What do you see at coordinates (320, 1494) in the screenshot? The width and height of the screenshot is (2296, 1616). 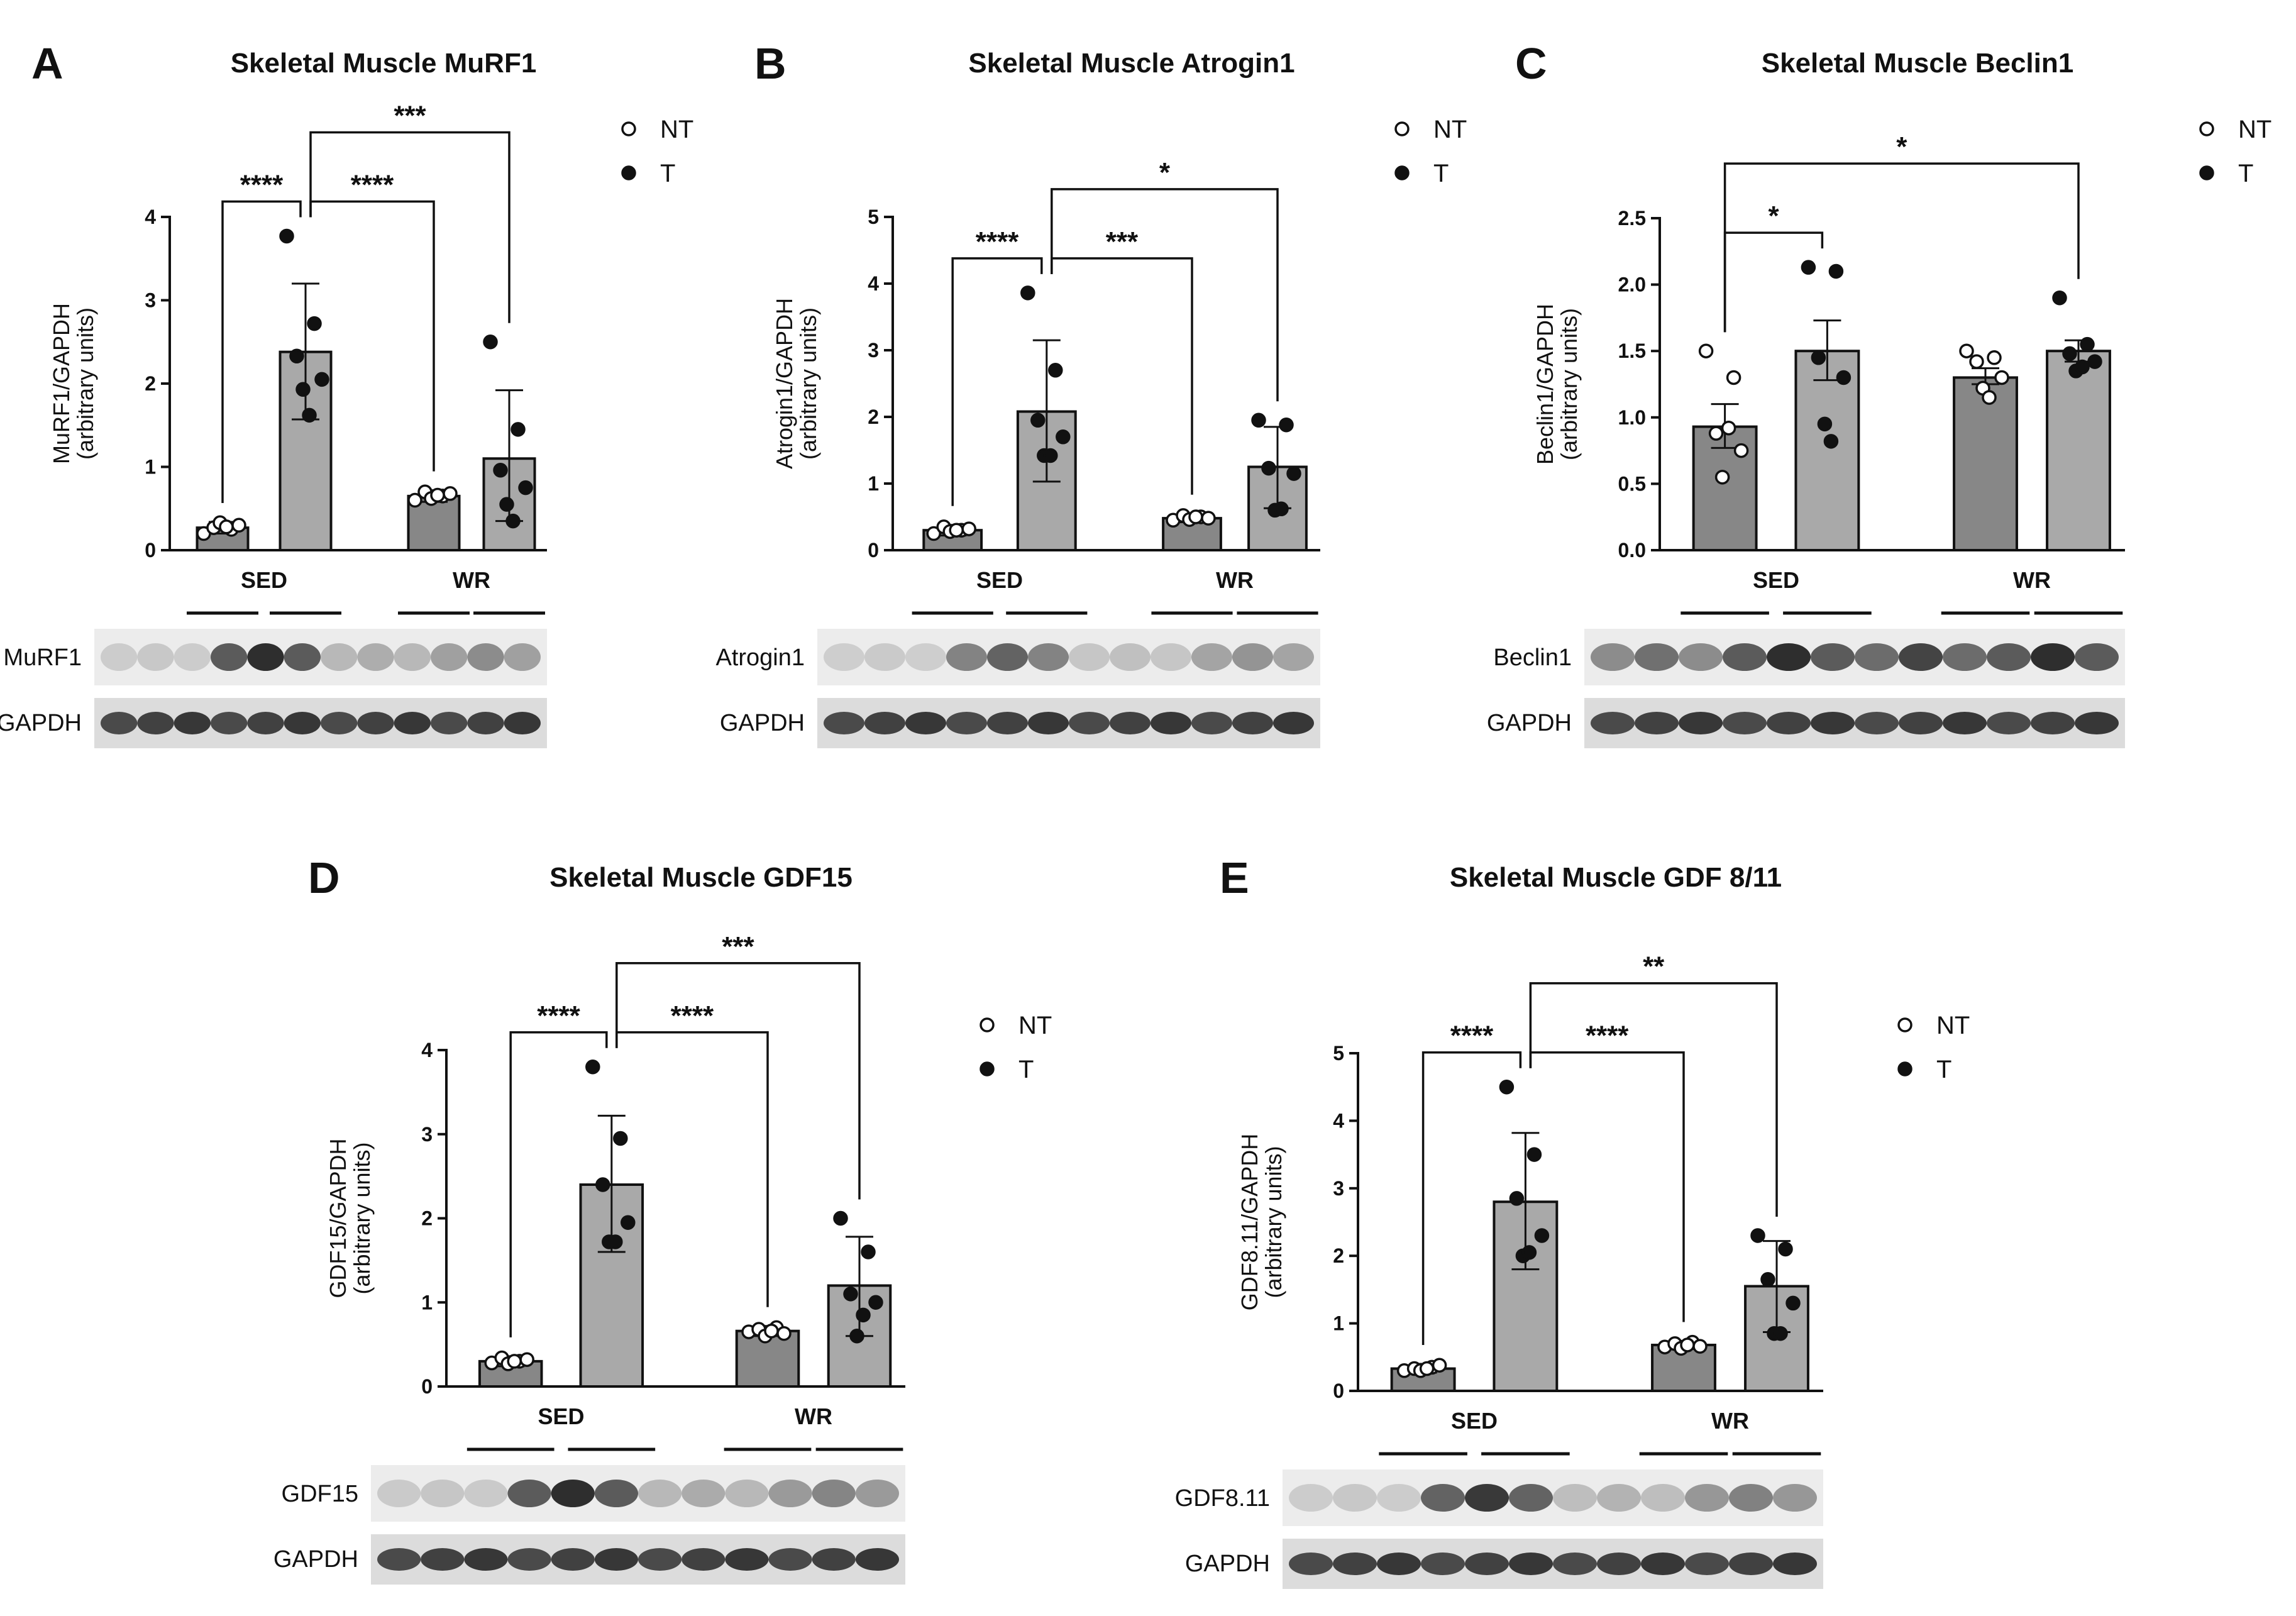 I see `blot-label-target: GDF15` at bounding box center [320, 1494].